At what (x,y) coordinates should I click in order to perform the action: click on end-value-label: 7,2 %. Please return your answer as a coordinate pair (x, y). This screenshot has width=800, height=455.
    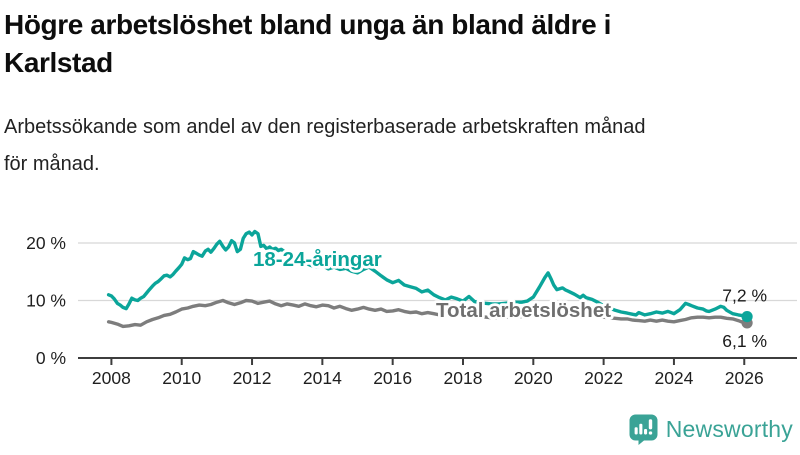
    Looking at the image, I should click on (744, 296).